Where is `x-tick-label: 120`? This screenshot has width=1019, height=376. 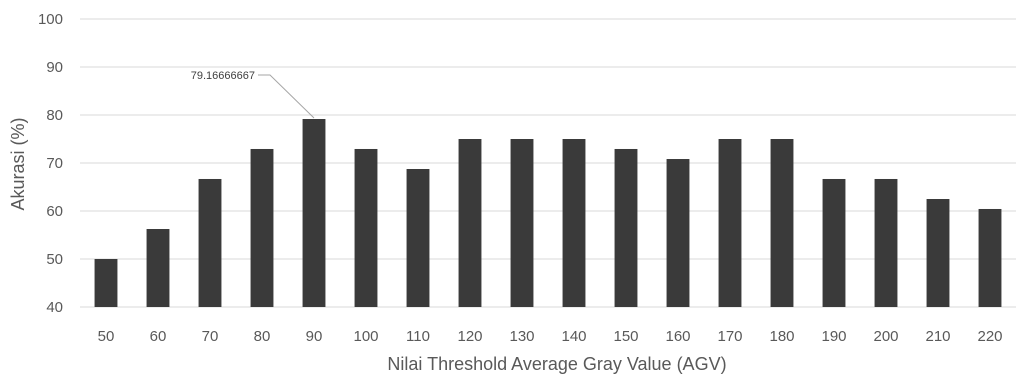 x-tick-label: 120 is located at coordinates (469, 336).